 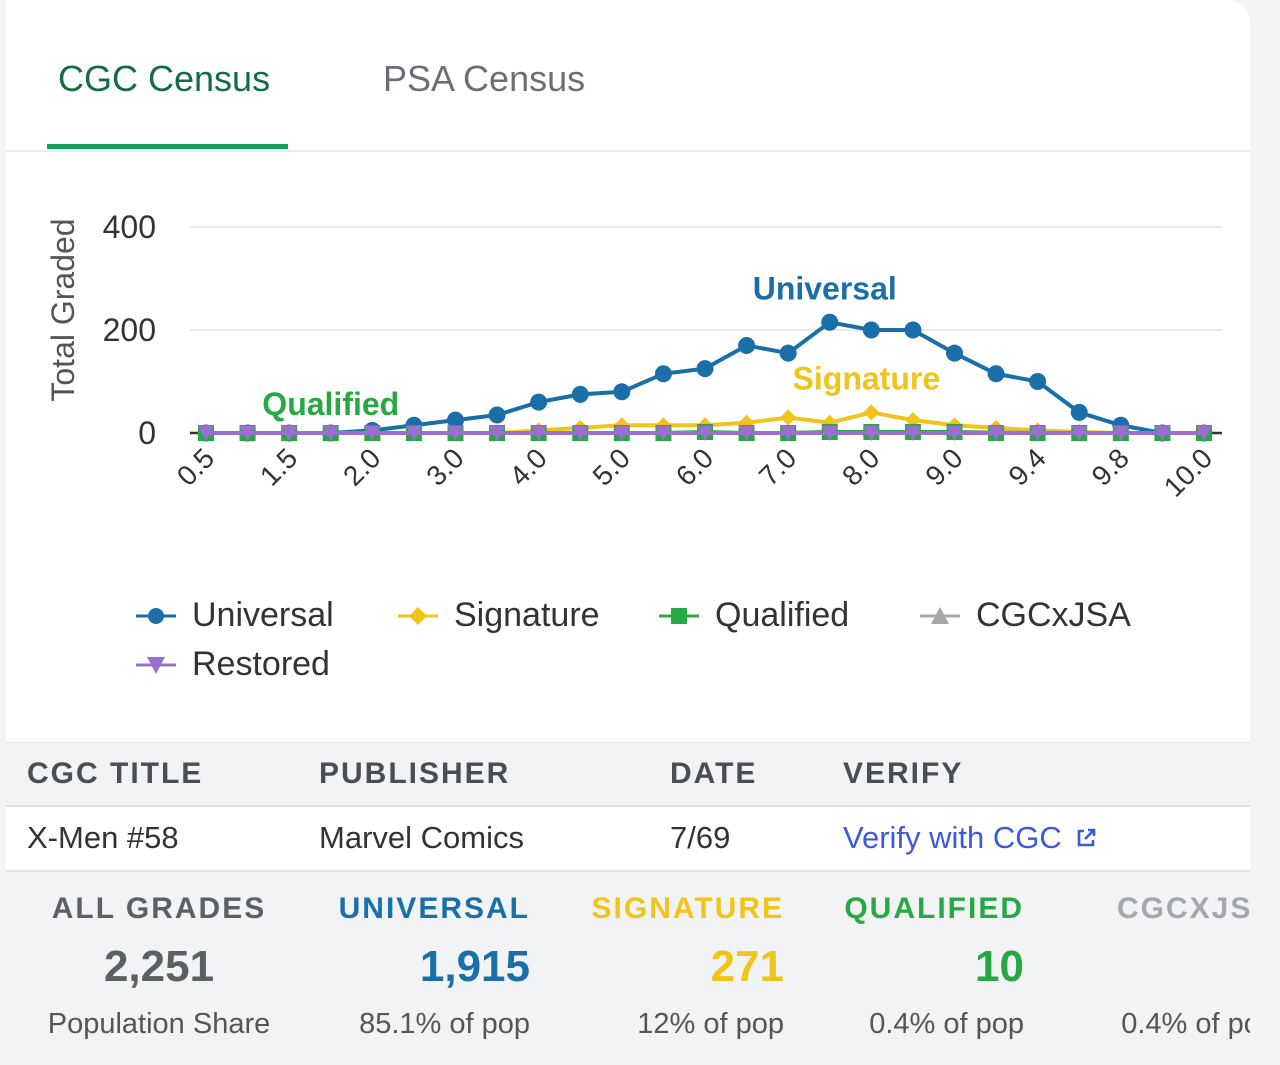 What do you see at coordinates (527, 615) in the screenshot?
I see `legend-label: Signature` at bounding box center [527, 615].